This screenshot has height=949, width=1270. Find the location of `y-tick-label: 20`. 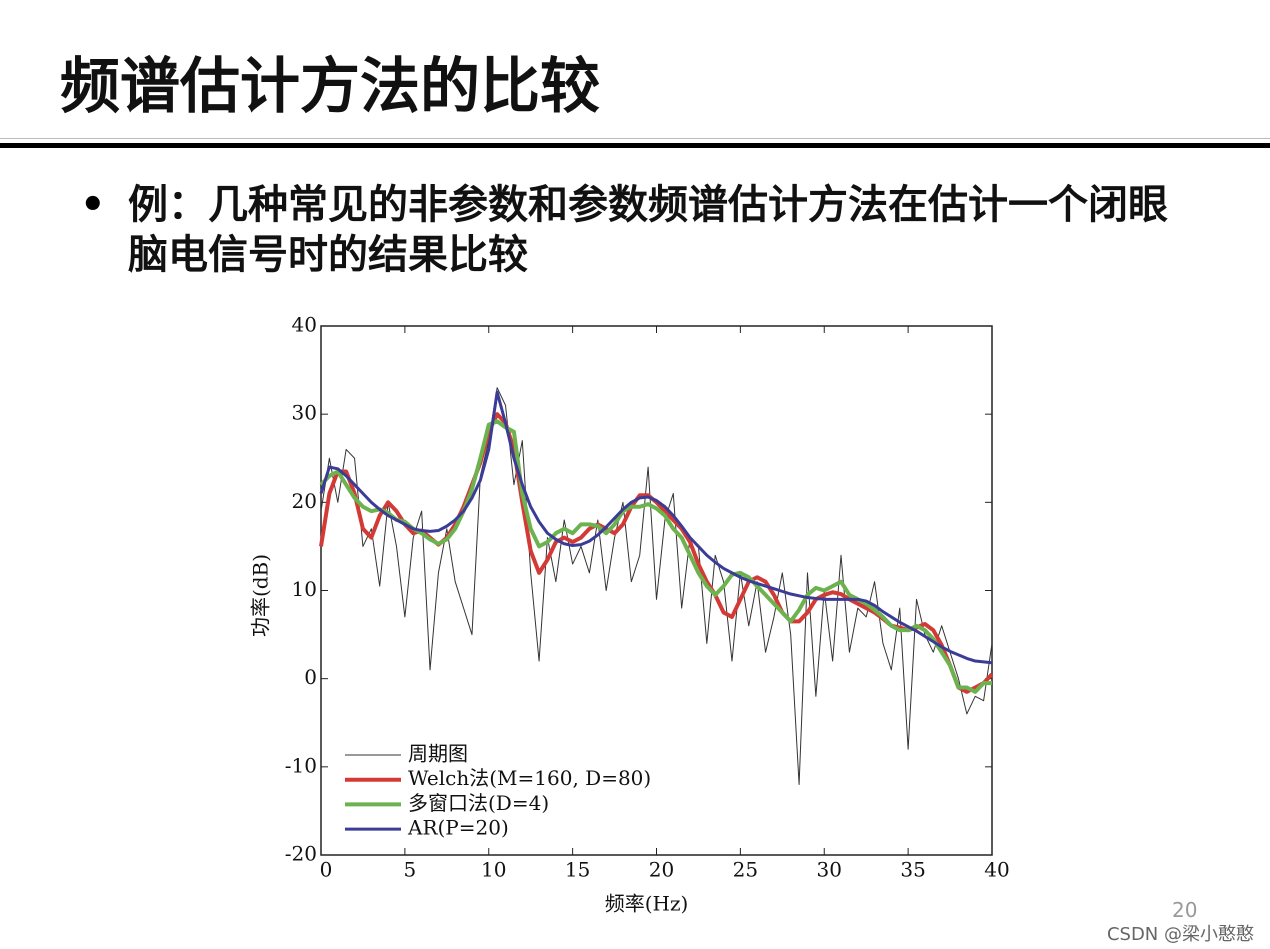

y-tick-label: 20 is located at coordinates (304, 501).